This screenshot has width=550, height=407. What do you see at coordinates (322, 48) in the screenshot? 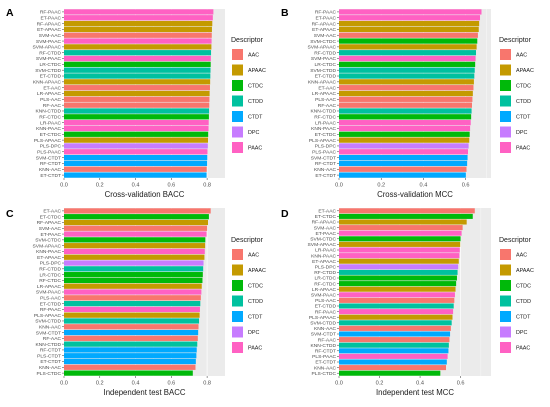
I see `category-label: SVM-APAAC` at bounding box center [322, 48].